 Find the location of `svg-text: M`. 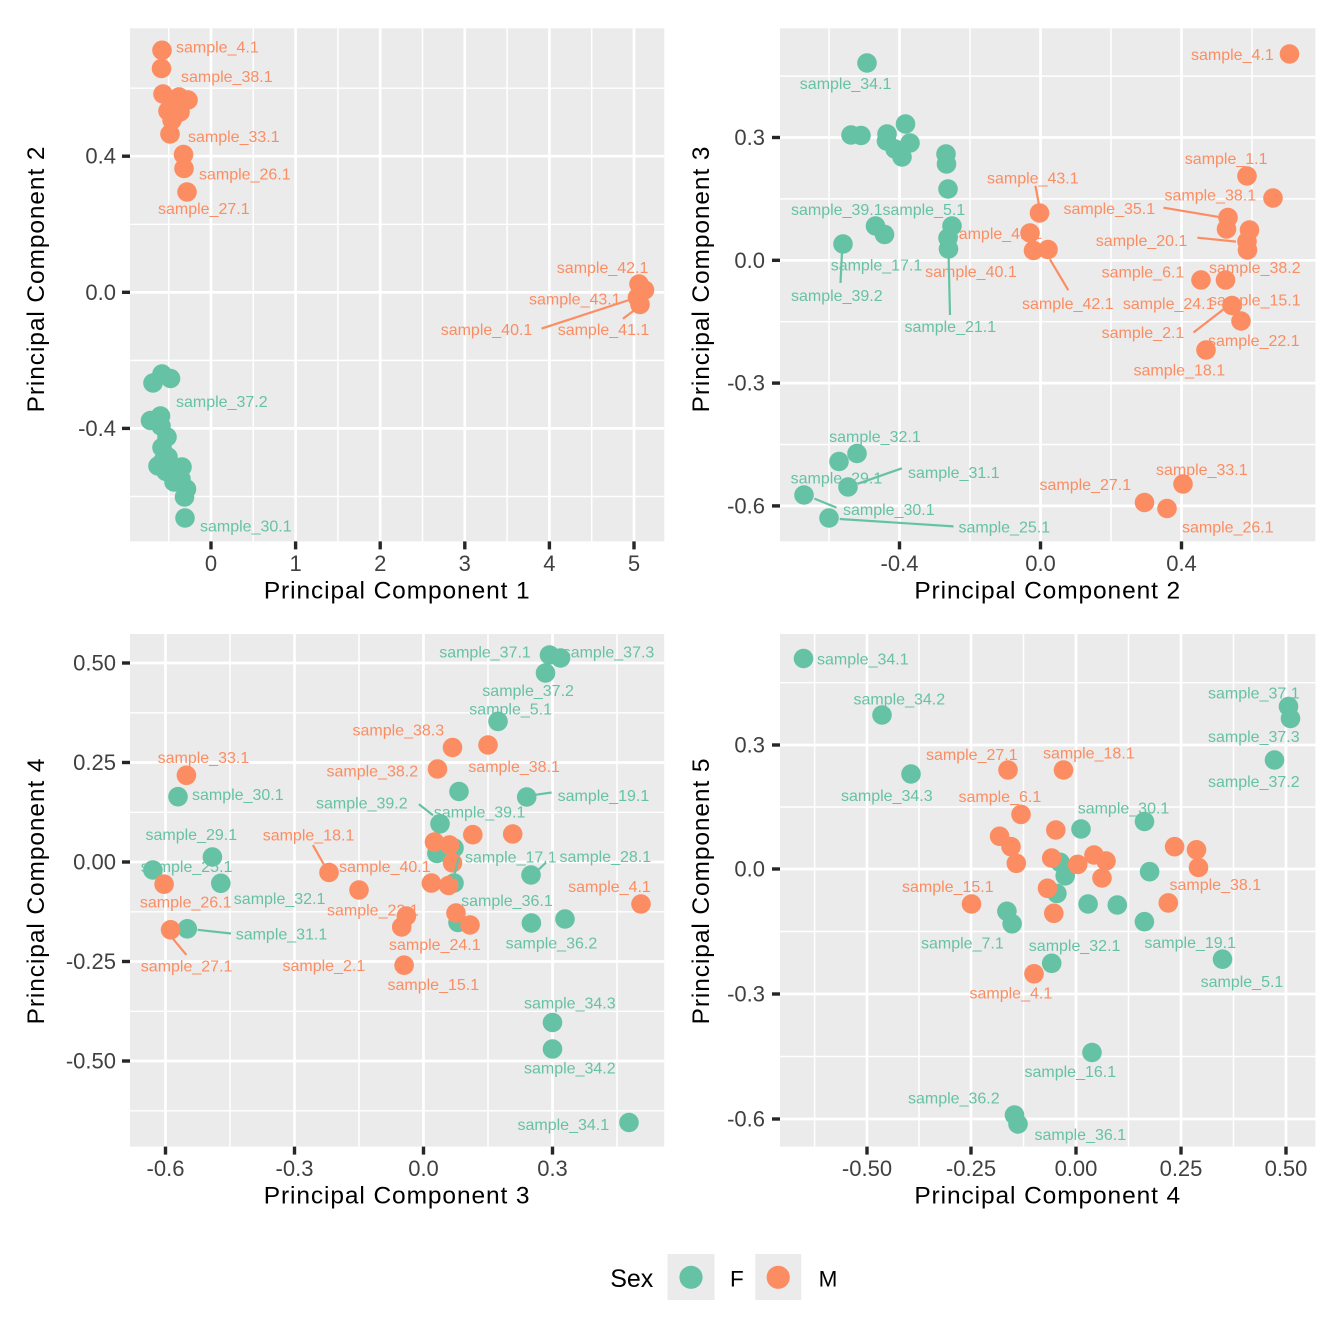

svg-text: M is located at coordinates (828, 1279).